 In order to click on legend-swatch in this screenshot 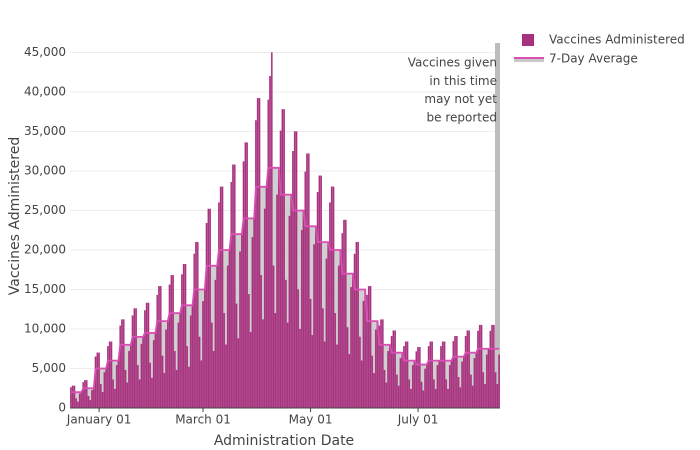, I will do `click(528, 40)`.